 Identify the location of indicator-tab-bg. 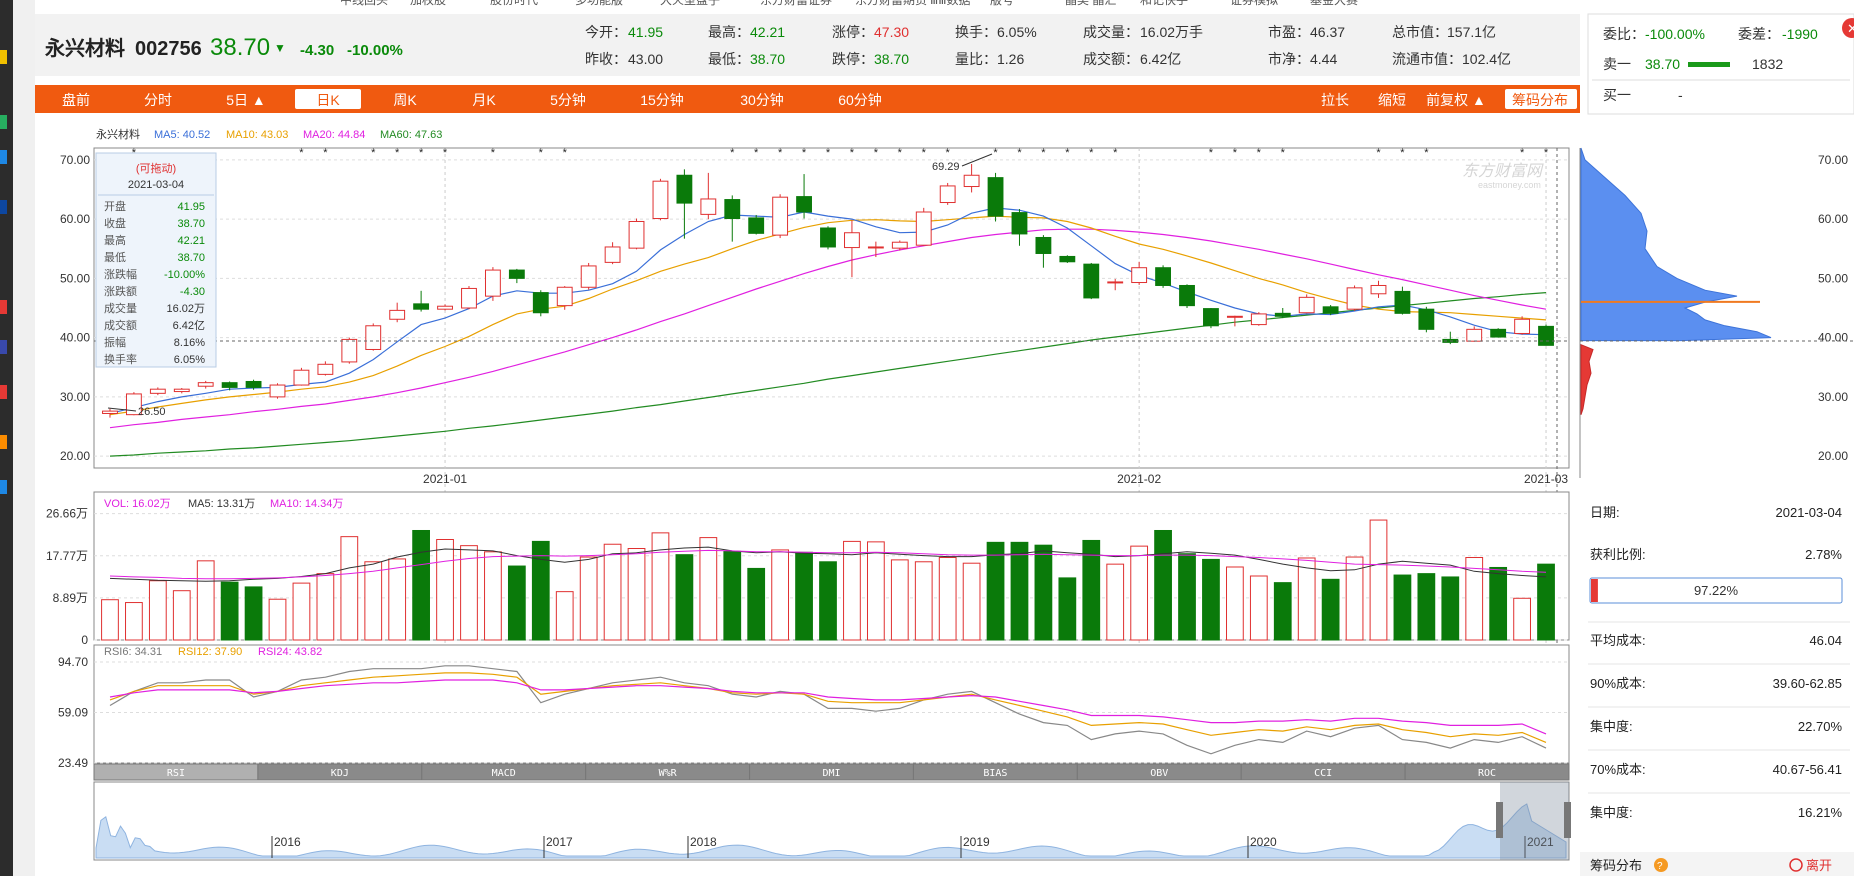
(1487, 772).